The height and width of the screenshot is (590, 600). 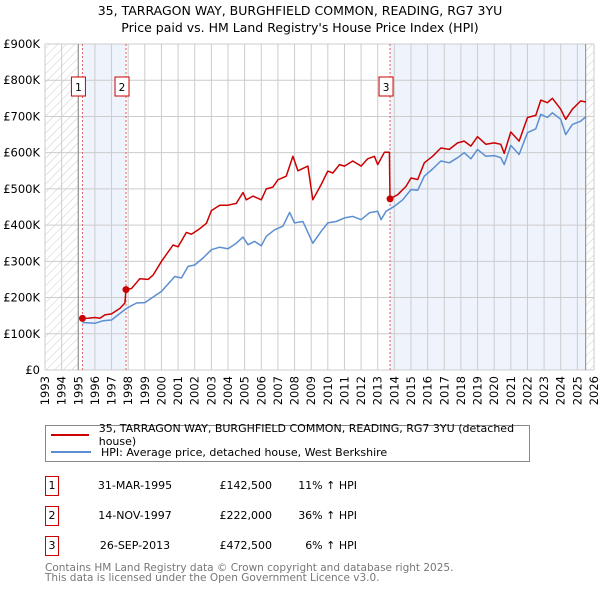 I want to click on x-tick-label: 2005, so click(x=245, y=390).